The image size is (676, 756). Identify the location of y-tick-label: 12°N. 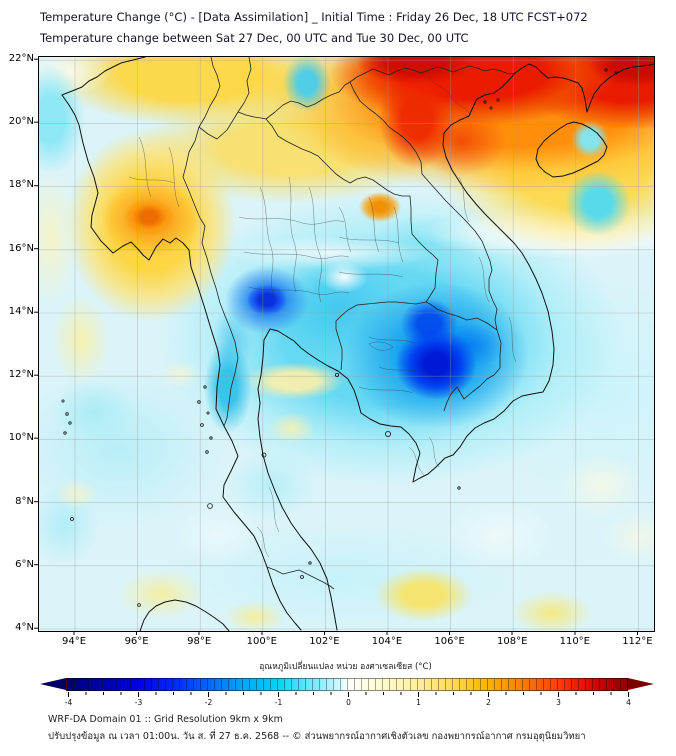
(21, 374).